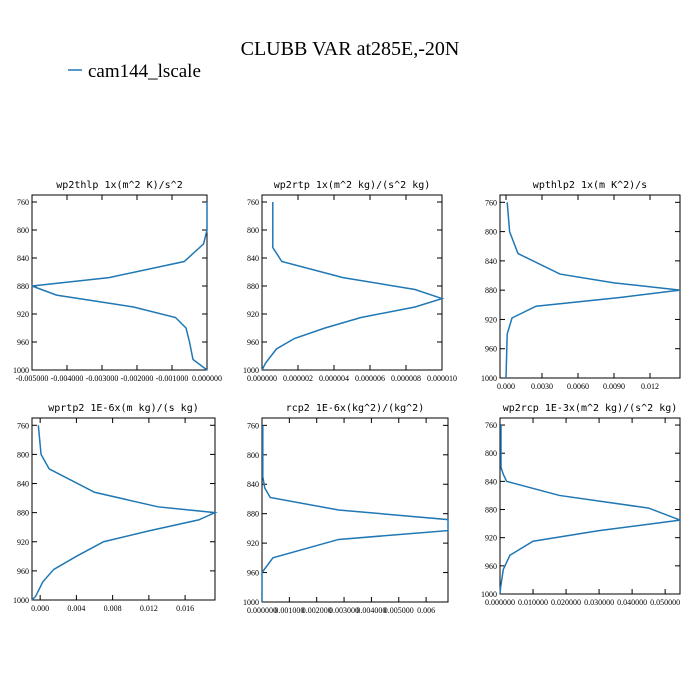  What do you see at coordinates (566, 602) in the screenshot?
I see `x-tick-label: 0.020000` at bounding box center [566, 602].